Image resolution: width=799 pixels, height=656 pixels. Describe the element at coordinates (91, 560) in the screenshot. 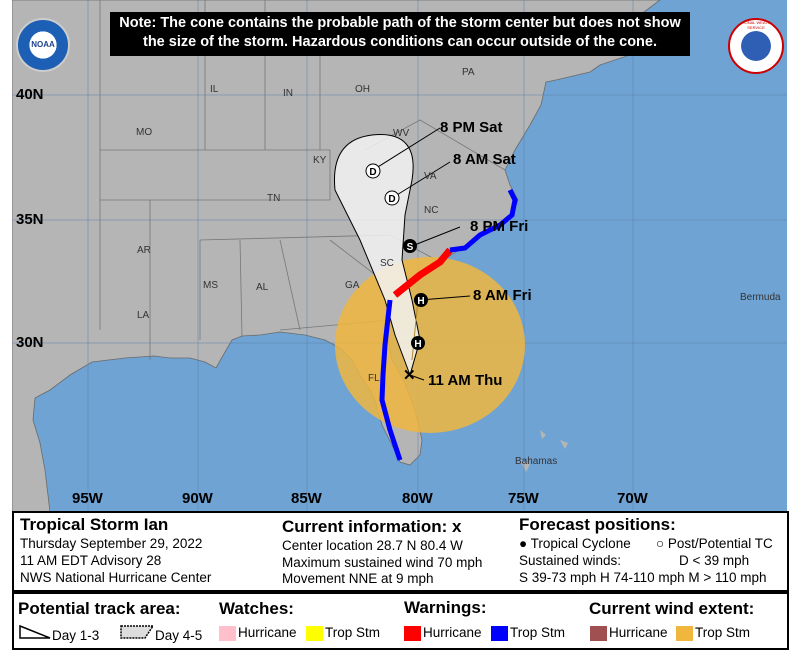

I see `advisory-number: 11 AM EDT Advisory 28` at that location.